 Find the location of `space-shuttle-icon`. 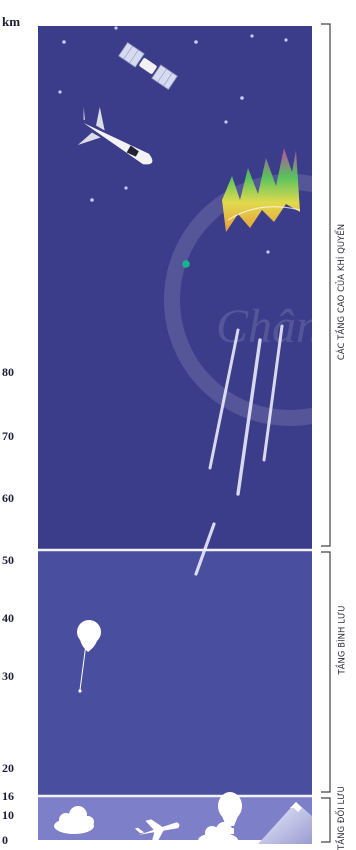

space-shuttle-icon is located at coordinates (115, 135).